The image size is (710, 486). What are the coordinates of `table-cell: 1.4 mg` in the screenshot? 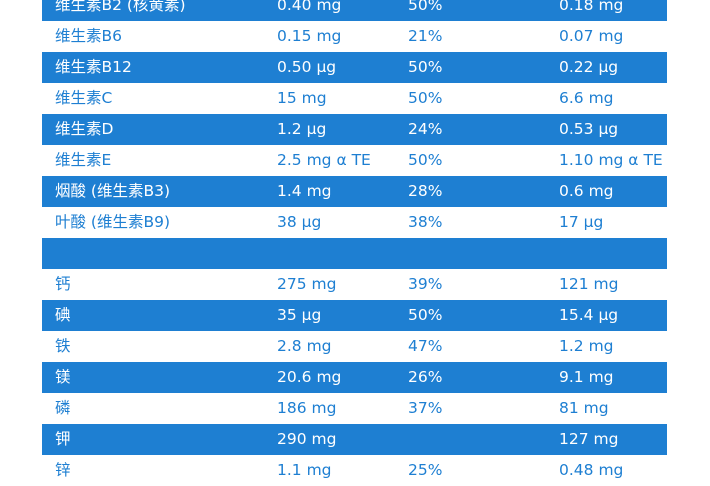 It's located at (304, 191).